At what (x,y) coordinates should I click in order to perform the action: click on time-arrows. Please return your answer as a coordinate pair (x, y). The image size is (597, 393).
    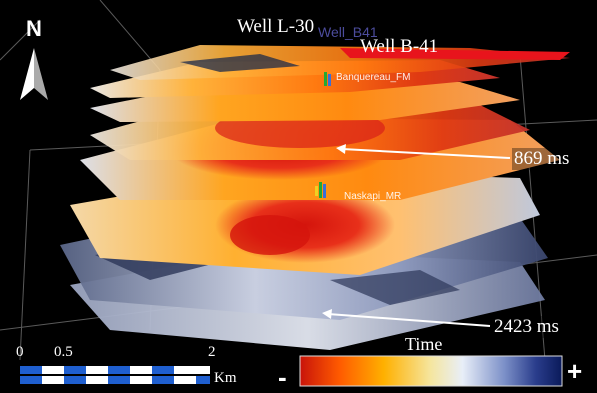
    Looking at the image, I should click on (416, 235).